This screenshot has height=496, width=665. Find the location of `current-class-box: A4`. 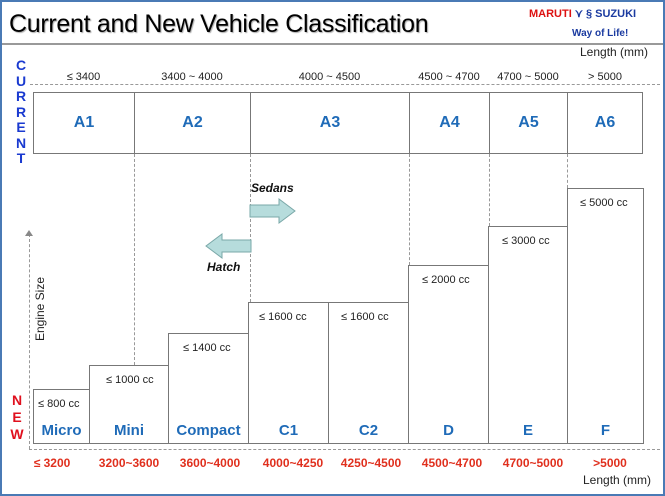

current-class-box: A4 is located at coordinates (449, 123).